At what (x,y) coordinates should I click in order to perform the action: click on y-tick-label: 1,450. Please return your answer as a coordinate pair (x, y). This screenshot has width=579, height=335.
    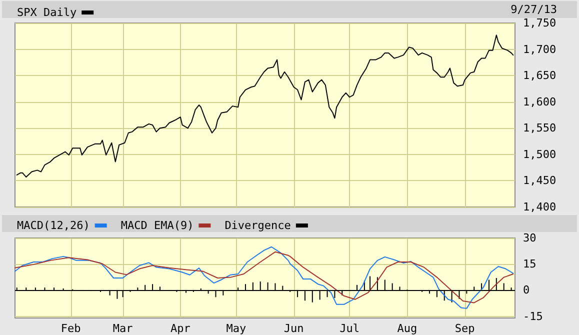
    Looking at the image, I should click on (539, 181).